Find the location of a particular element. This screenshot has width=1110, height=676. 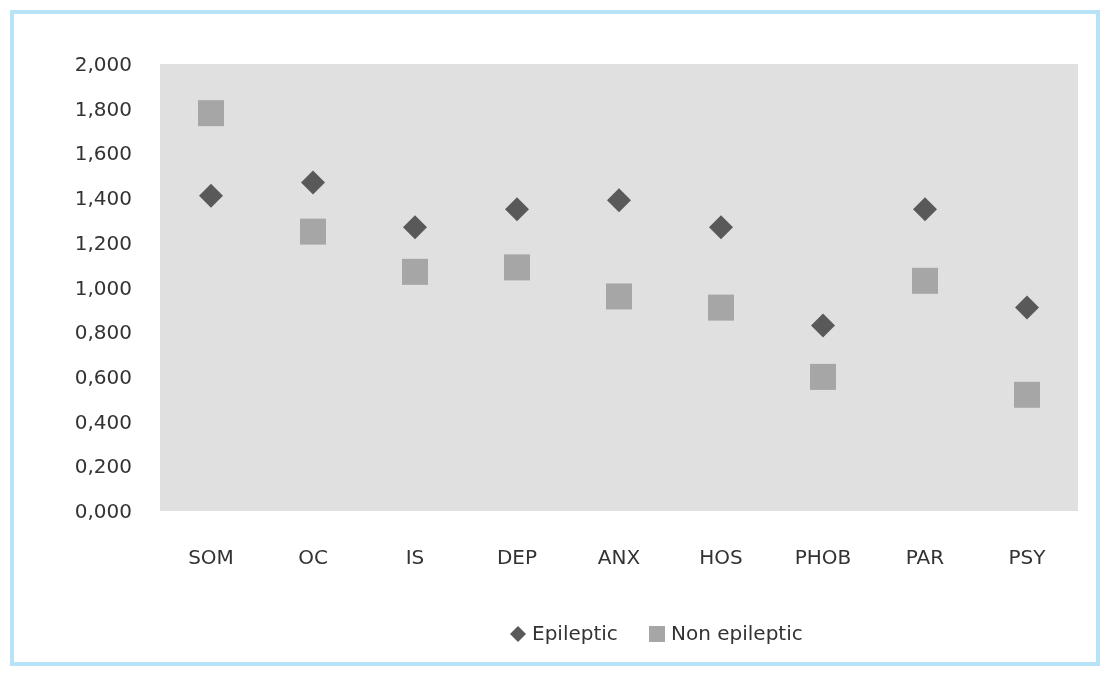

x-tick-label: SOM is located at coordinates (211, 557).